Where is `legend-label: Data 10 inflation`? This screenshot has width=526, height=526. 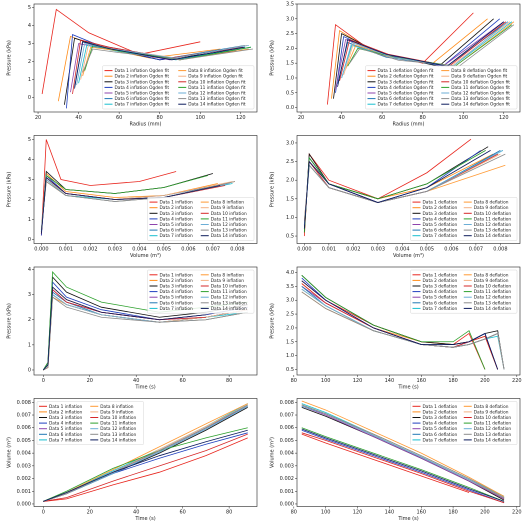
legend-label: Data 10 inflation is located at coordinates (118, 418).